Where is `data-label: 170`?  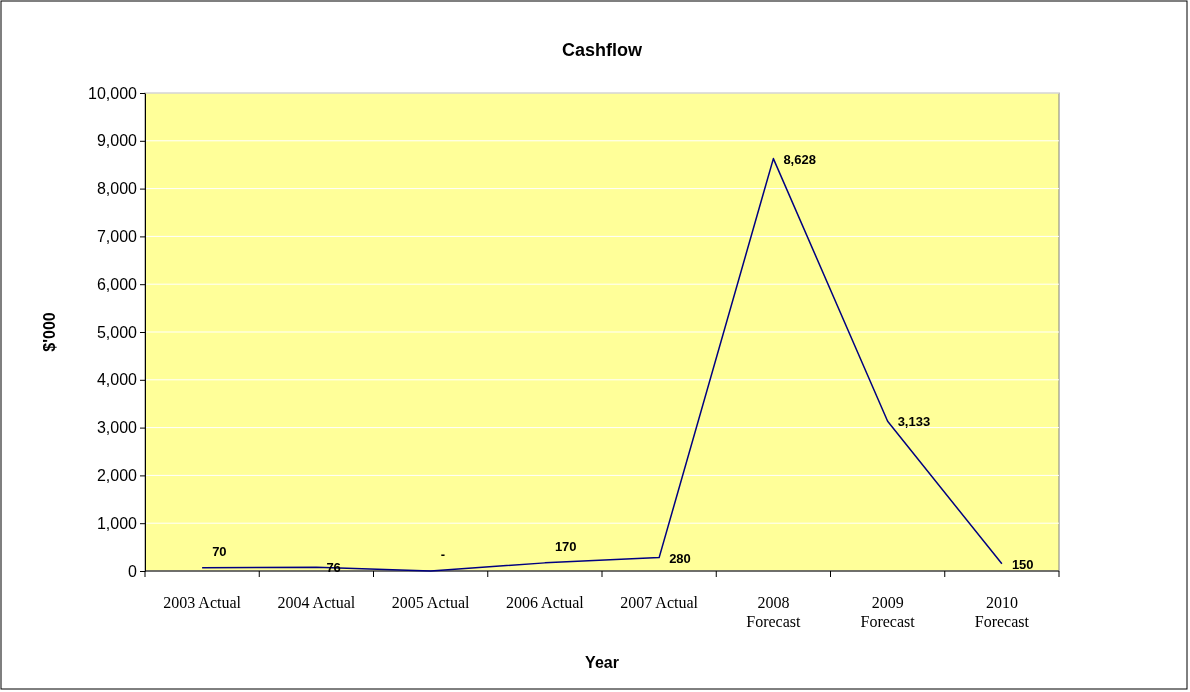 data-label: 170 is located at coordinates (565, 546).